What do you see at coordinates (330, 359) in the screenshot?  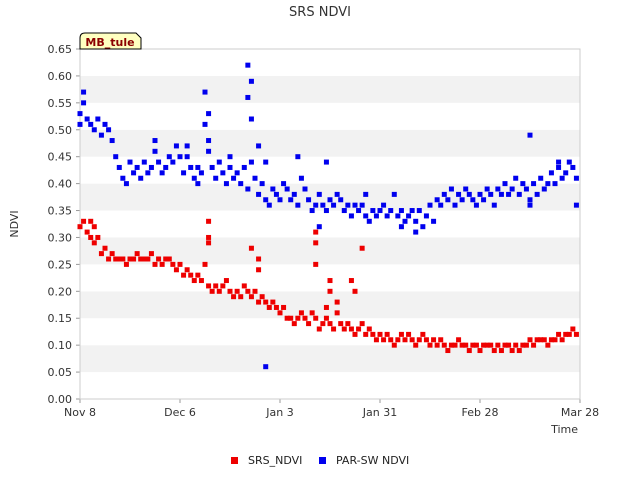 I see `background-band` at bounding box center [330, 359].